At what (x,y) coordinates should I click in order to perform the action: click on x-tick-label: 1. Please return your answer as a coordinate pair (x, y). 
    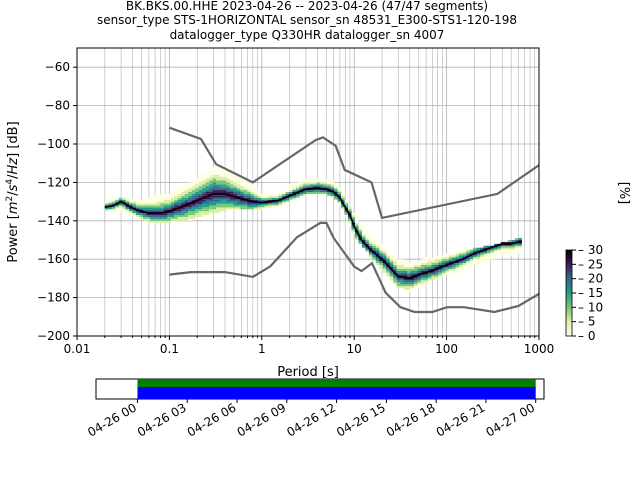
    Looking at the image, I should click on (262, 349).